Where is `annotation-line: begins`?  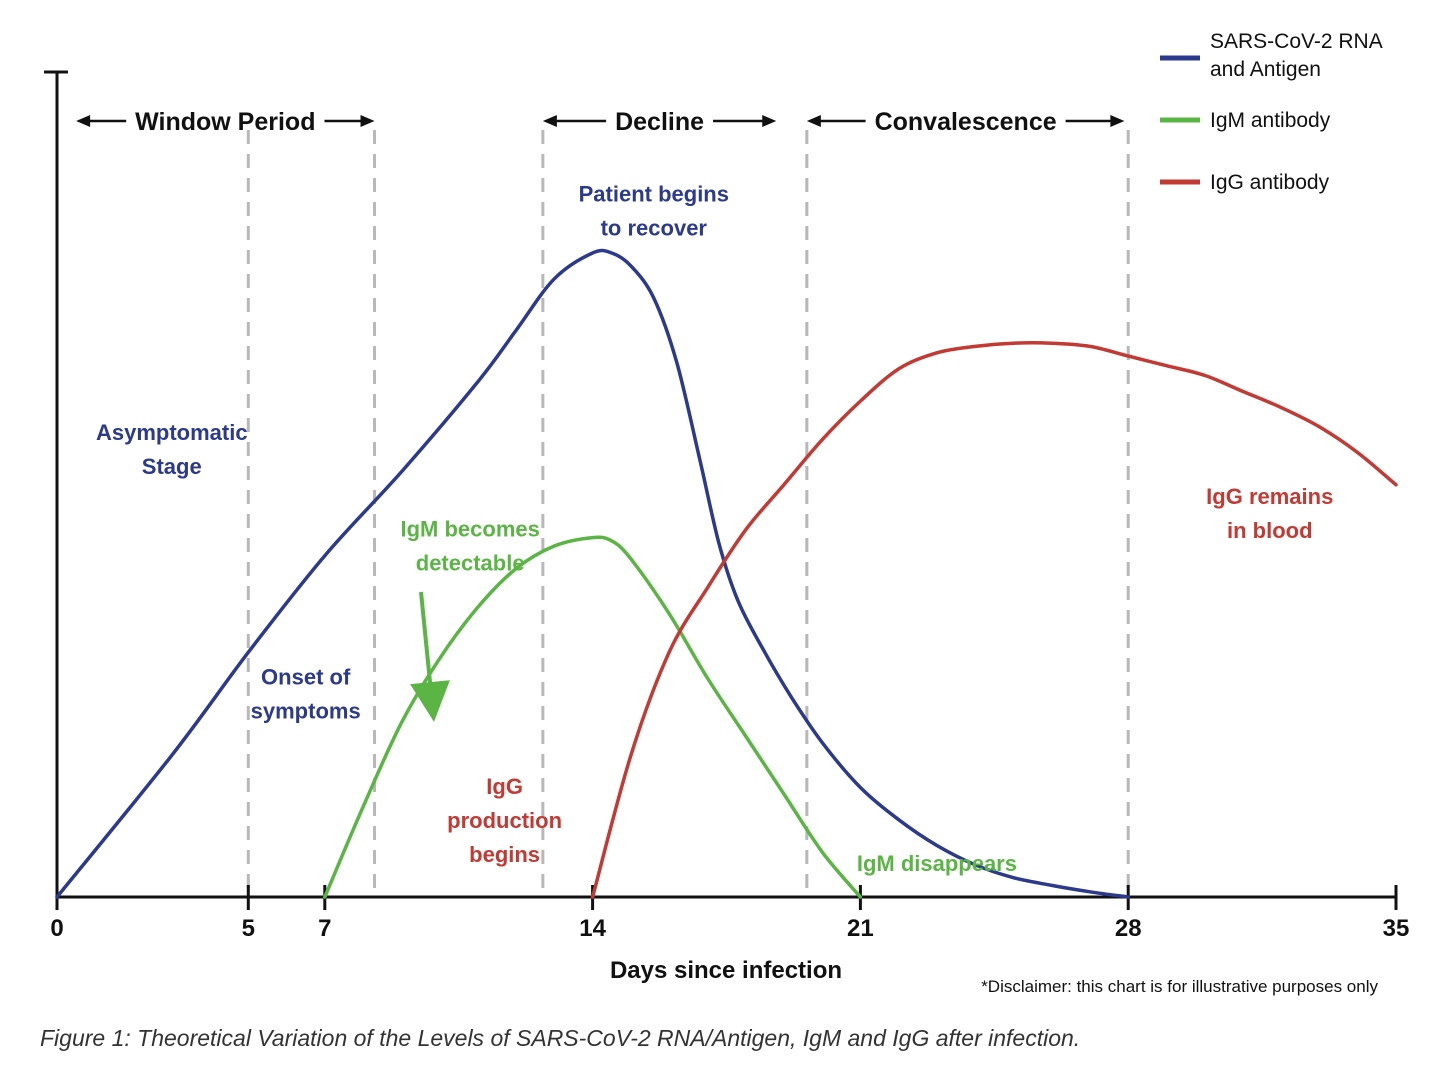 annotation-line: begins is located at coordinates (504, 854).